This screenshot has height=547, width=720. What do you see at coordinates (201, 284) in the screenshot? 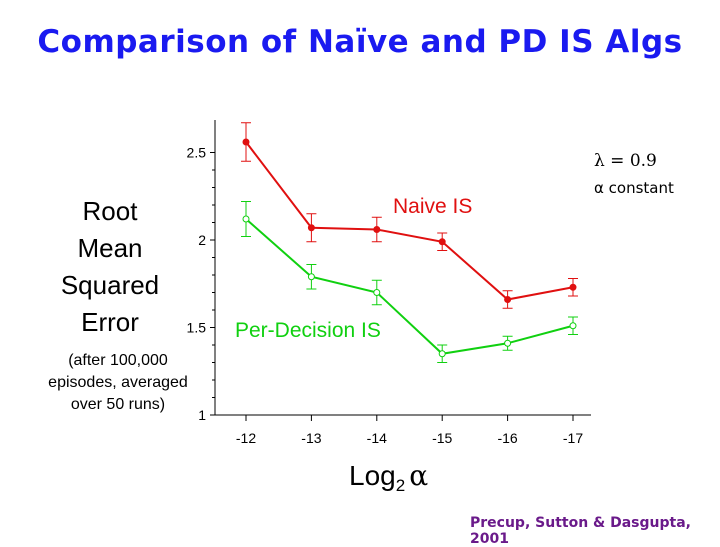
I see `y-ticks: 1 1.5 2 2.5` at bounding box center [201, 284].